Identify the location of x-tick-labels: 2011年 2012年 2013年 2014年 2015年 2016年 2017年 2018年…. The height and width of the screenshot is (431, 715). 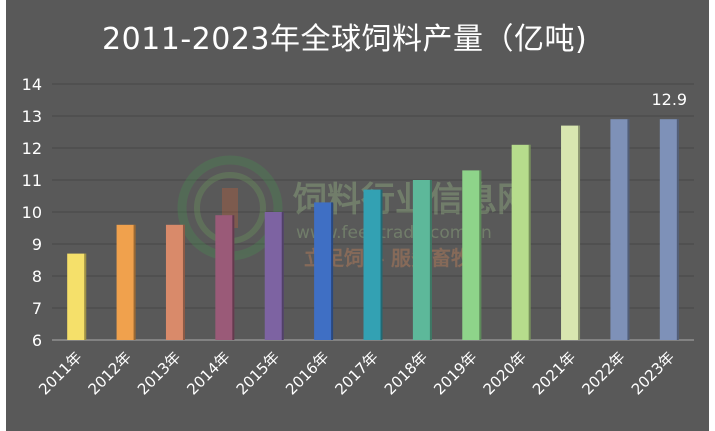
(356, 373).